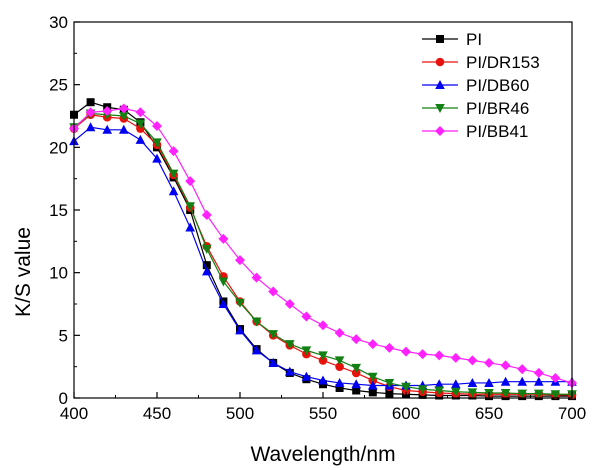 This screenshot has height=470, width=592. What do you see at coordinates (497, 131) in the screenshot?
I see `legend-label: PI/BB41` at bounding box center [497, 131].